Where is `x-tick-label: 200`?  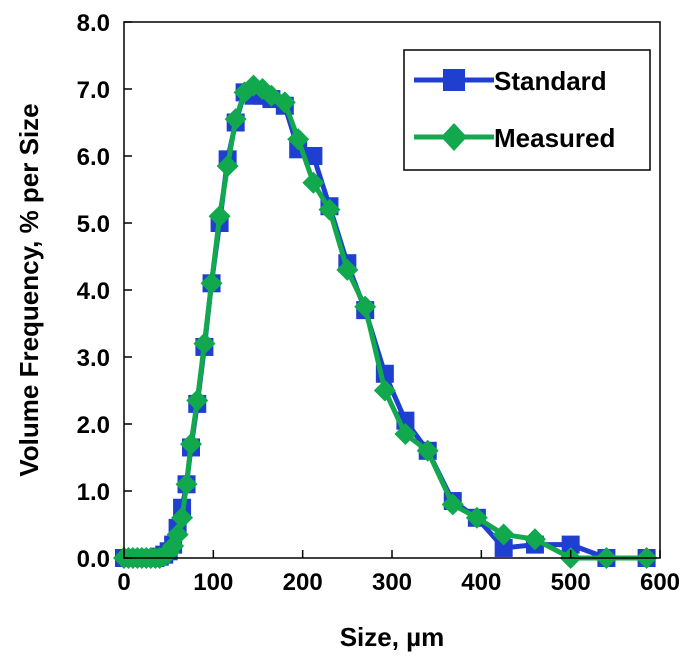
x-tick-label: 200 is located at coordinates (303, 582).